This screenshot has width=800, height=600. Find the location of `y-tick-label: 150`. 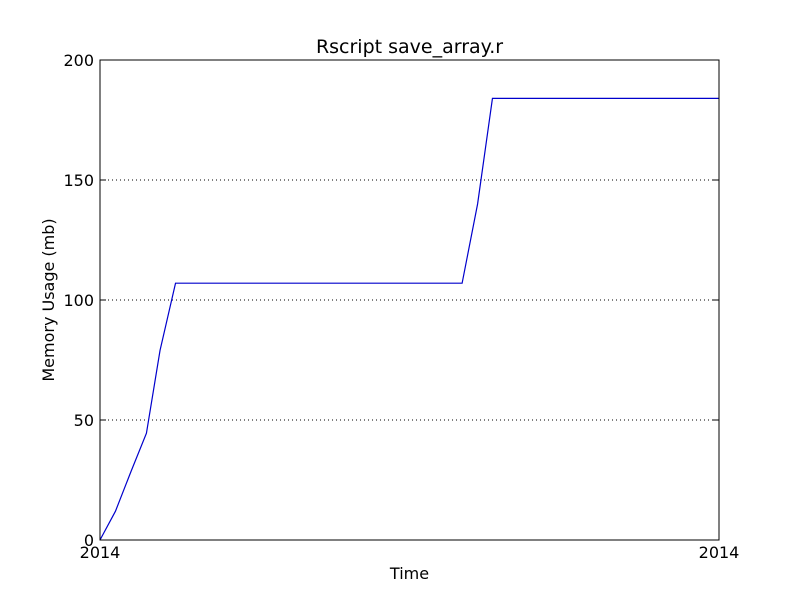

y-tick-label: 150 is located at coordinates (78, 180).